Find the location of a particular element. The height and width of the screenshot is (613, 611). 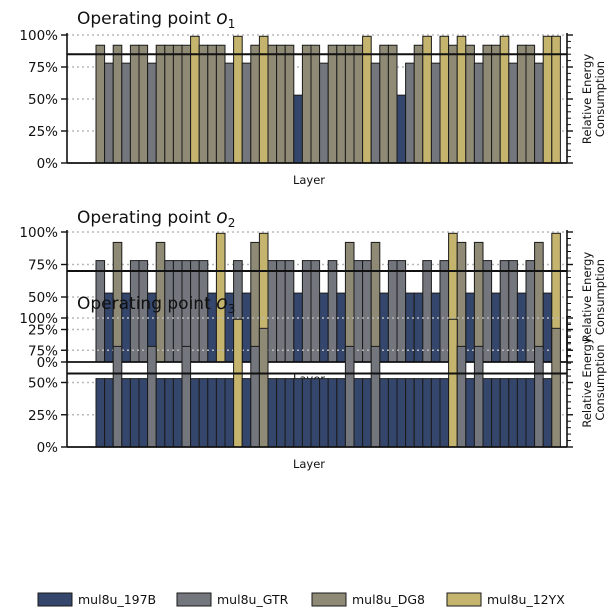

chart-title: Operating point o3 is located at coordinates (156, 304).